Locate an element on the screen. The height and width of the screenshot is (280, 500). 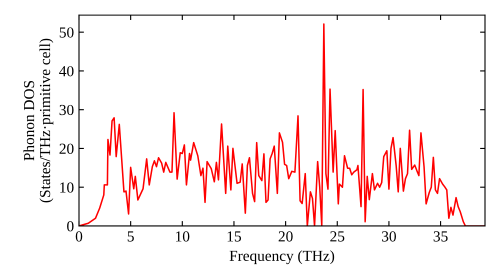
y-tick-label: 40 is located at coordinates (66, 71).